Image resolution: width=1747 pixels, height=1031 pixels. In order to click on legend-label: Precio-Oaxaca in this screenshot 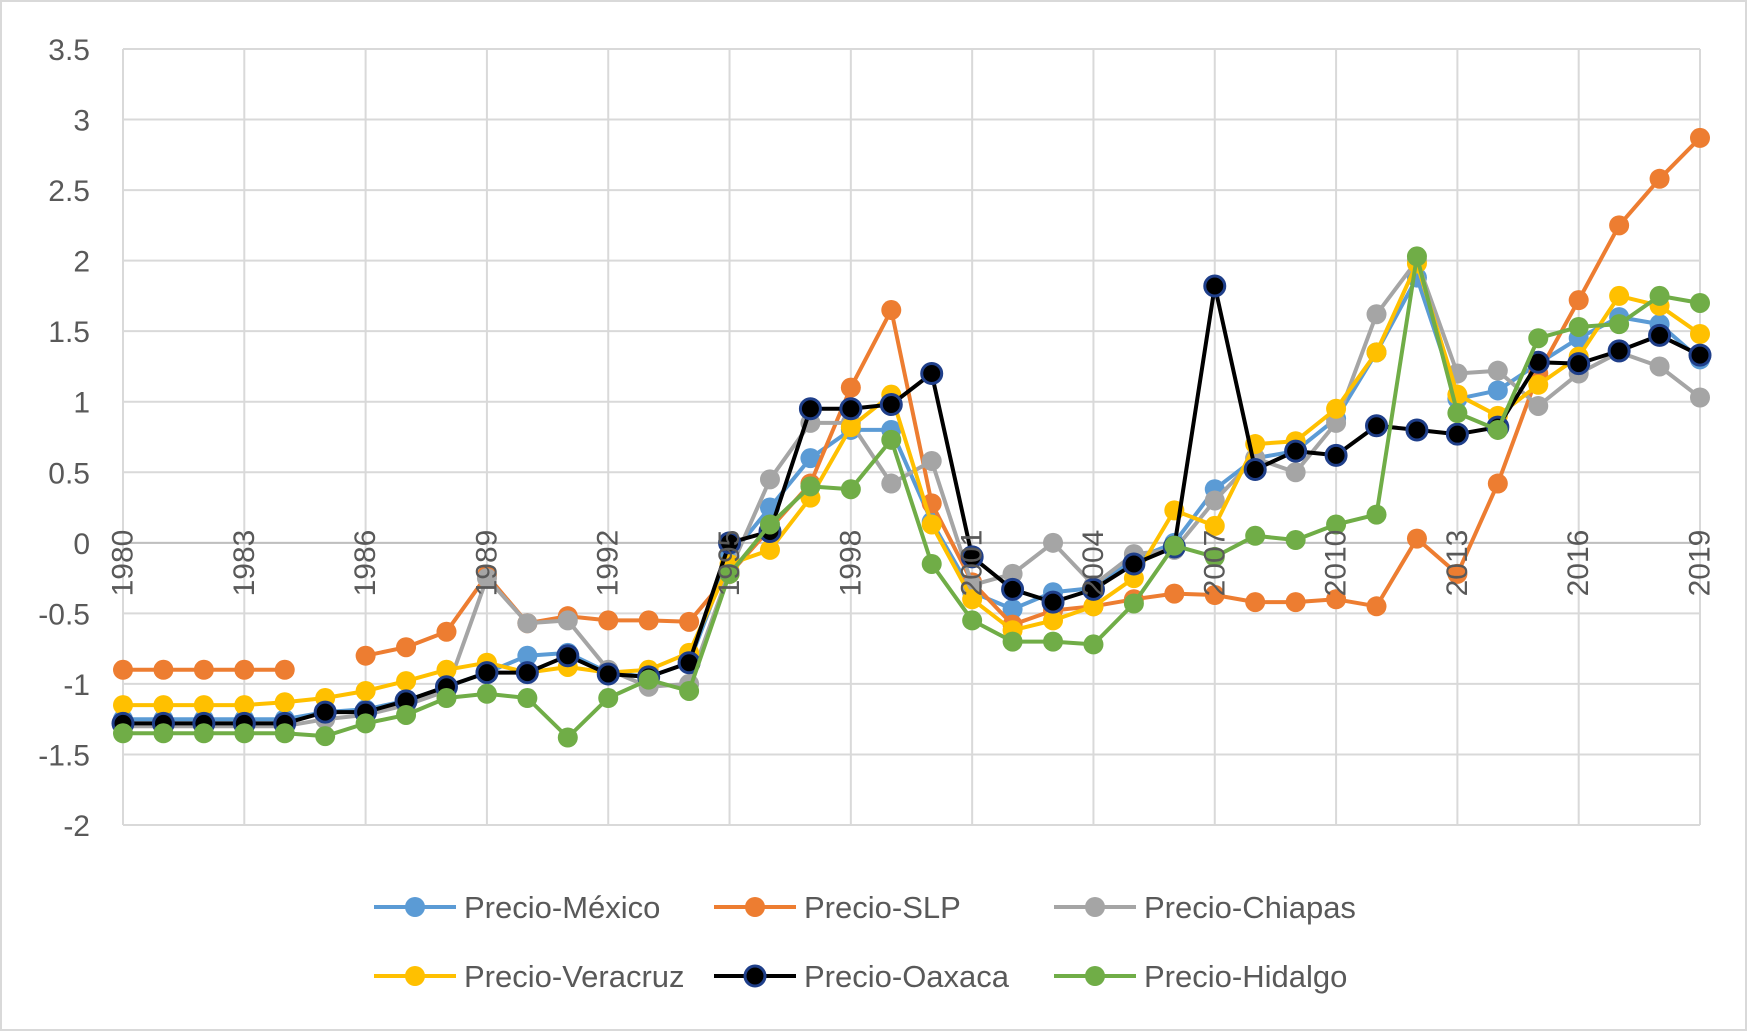, I will do `click(907, 976)`.